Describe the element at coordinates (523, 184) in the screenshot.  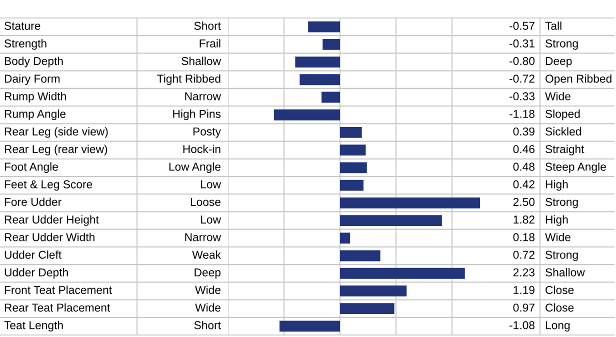
I see `data-label: 0.42` at that location.